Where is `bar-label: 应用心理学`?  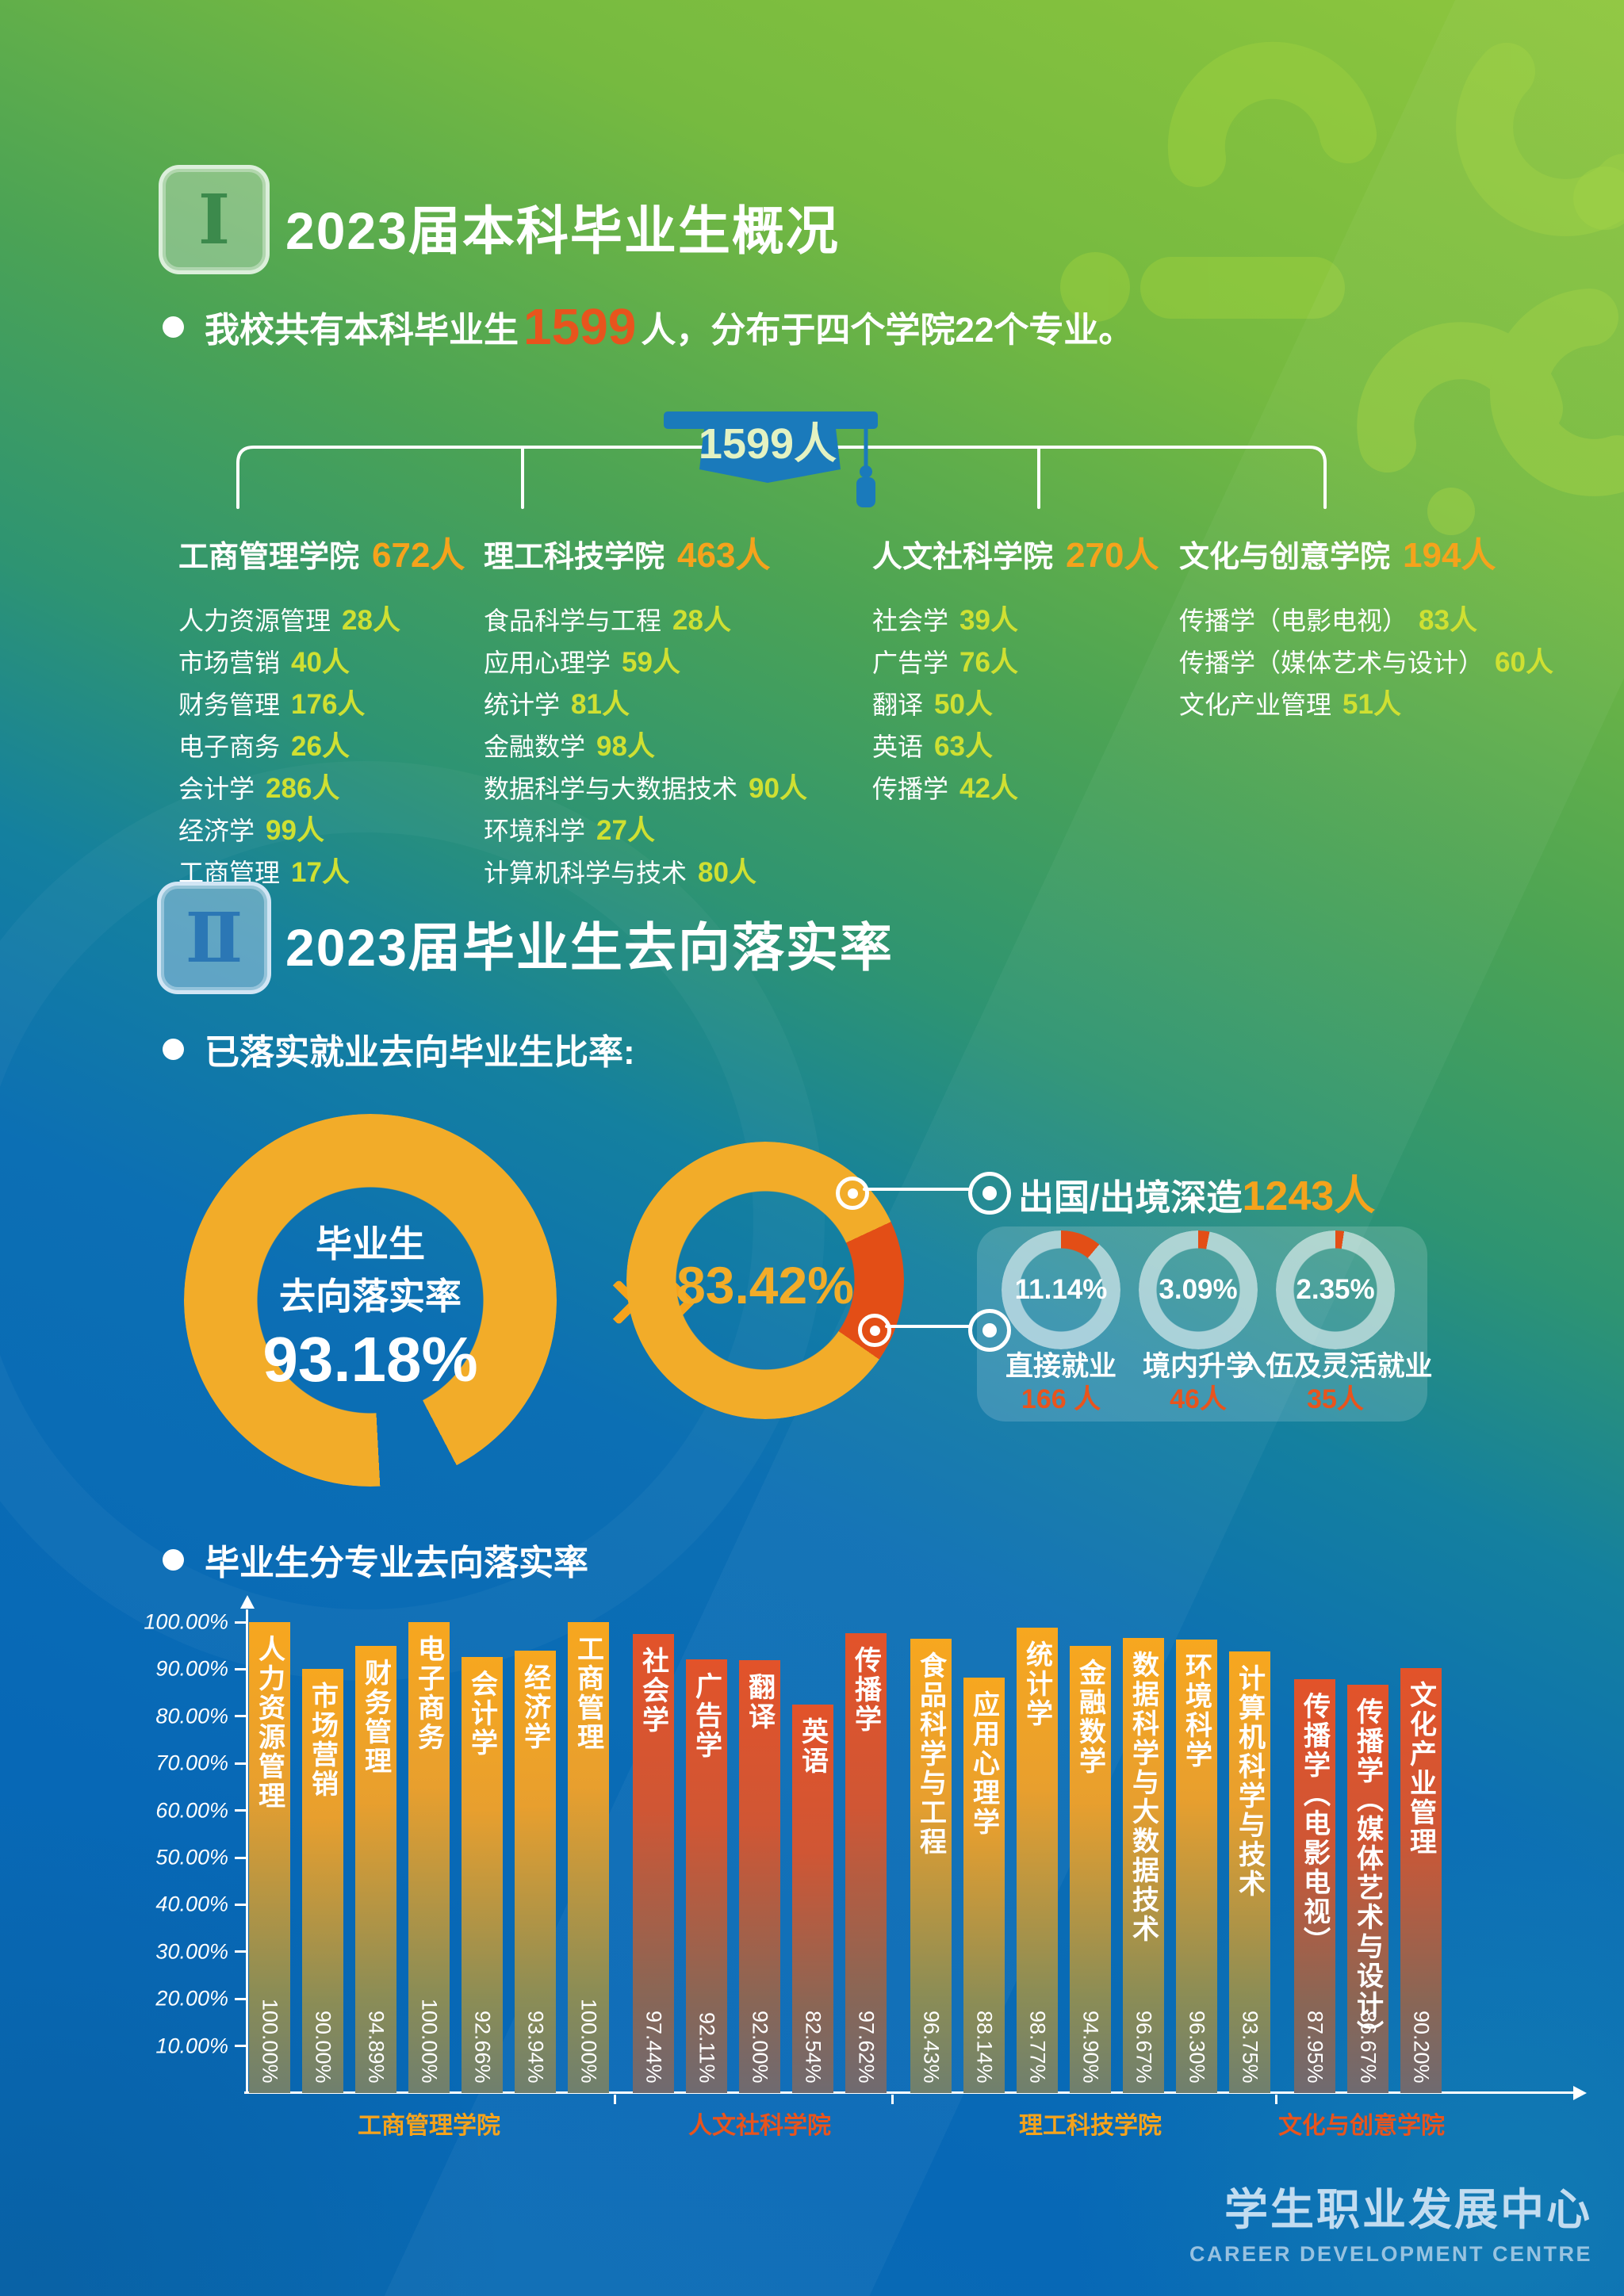
bar-label: 应用心理学 is located at coordinates (983, 1764).